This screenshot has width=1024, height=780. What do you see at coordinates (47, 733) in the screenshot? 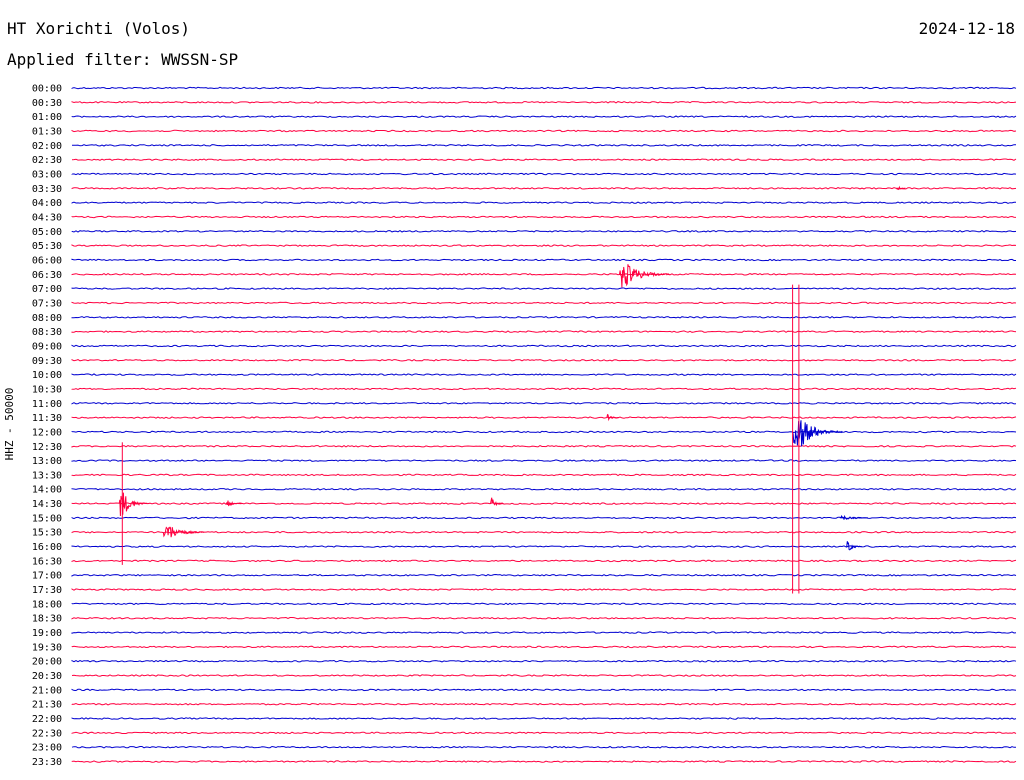
I see `row-time-tick: 22:30` at bounding box center [47, 733].